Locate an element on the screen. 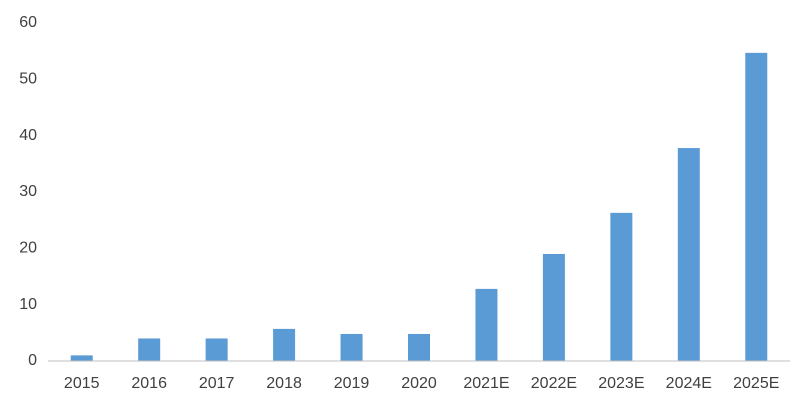 The image size is (812, 412). y-tick-label: 20 is located at coordinates (28, 248).